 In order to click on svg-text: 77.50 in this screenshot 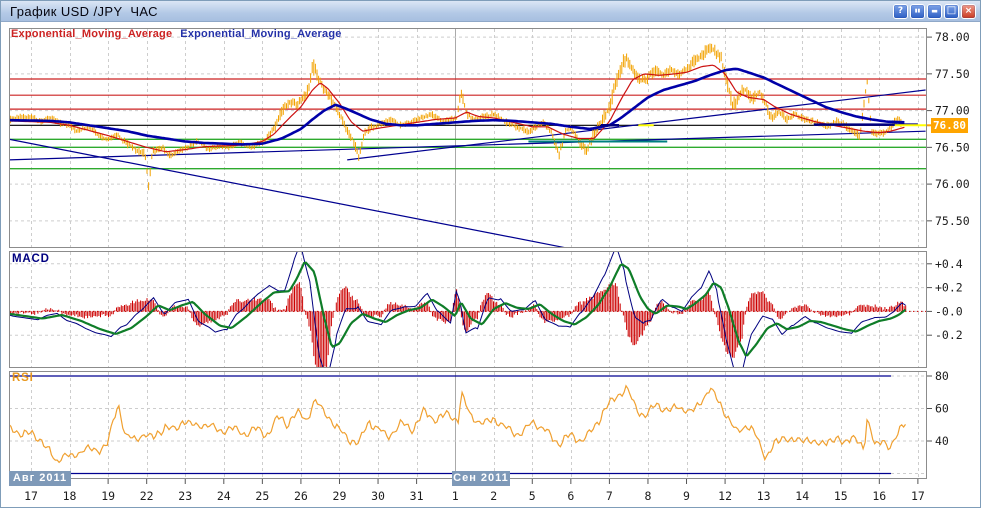, I will do `click(952, 74)`.